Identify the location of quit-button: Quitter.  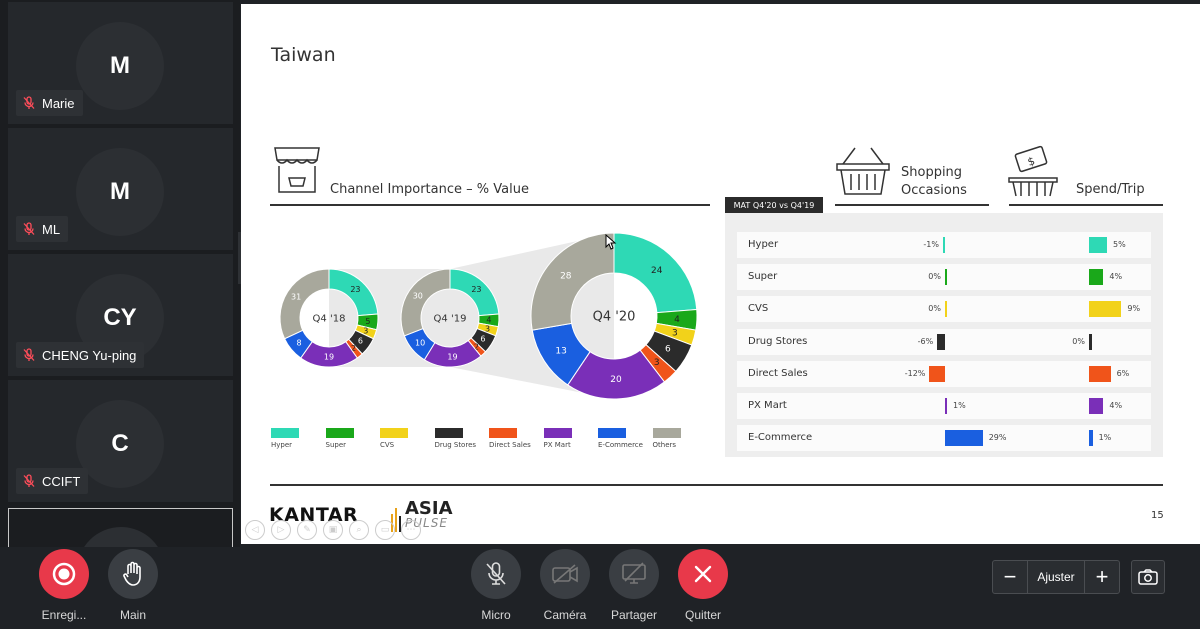
(703, 585).